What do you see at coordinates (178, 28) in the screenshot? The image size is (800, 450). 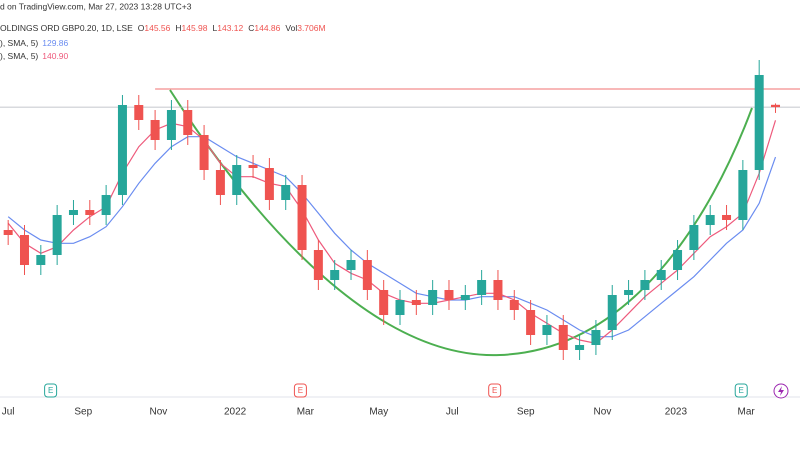 I see `ohlc-letter: H` at bounding box center [178, 28].